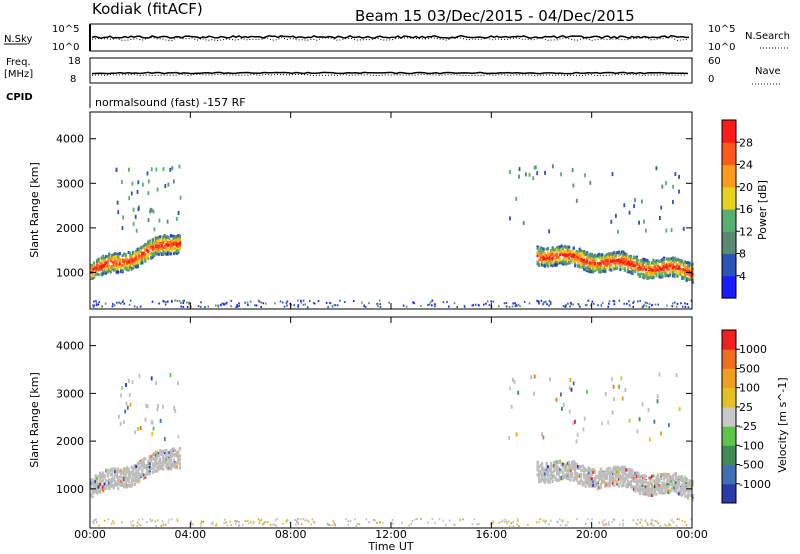 The width and height of the screenshot is (800, 554). I want to click on nave-trace, so click(389, 75).